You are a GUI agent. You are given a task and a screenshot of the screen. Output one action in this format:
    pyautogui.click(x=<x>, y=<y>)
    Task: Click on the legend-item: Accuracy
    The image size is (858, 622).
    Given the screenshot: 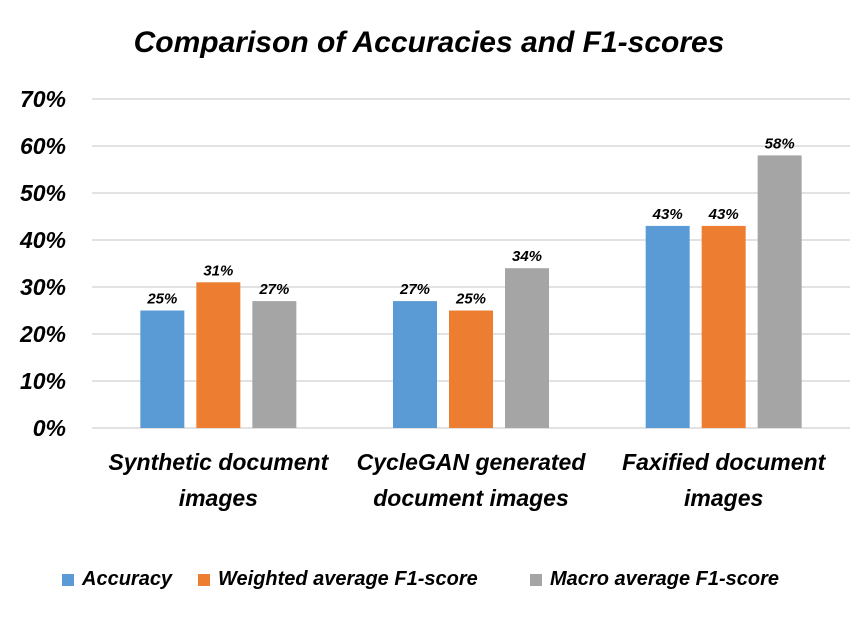 What is the action you would take?
    pyautogui.click(x=117, y=579)
    